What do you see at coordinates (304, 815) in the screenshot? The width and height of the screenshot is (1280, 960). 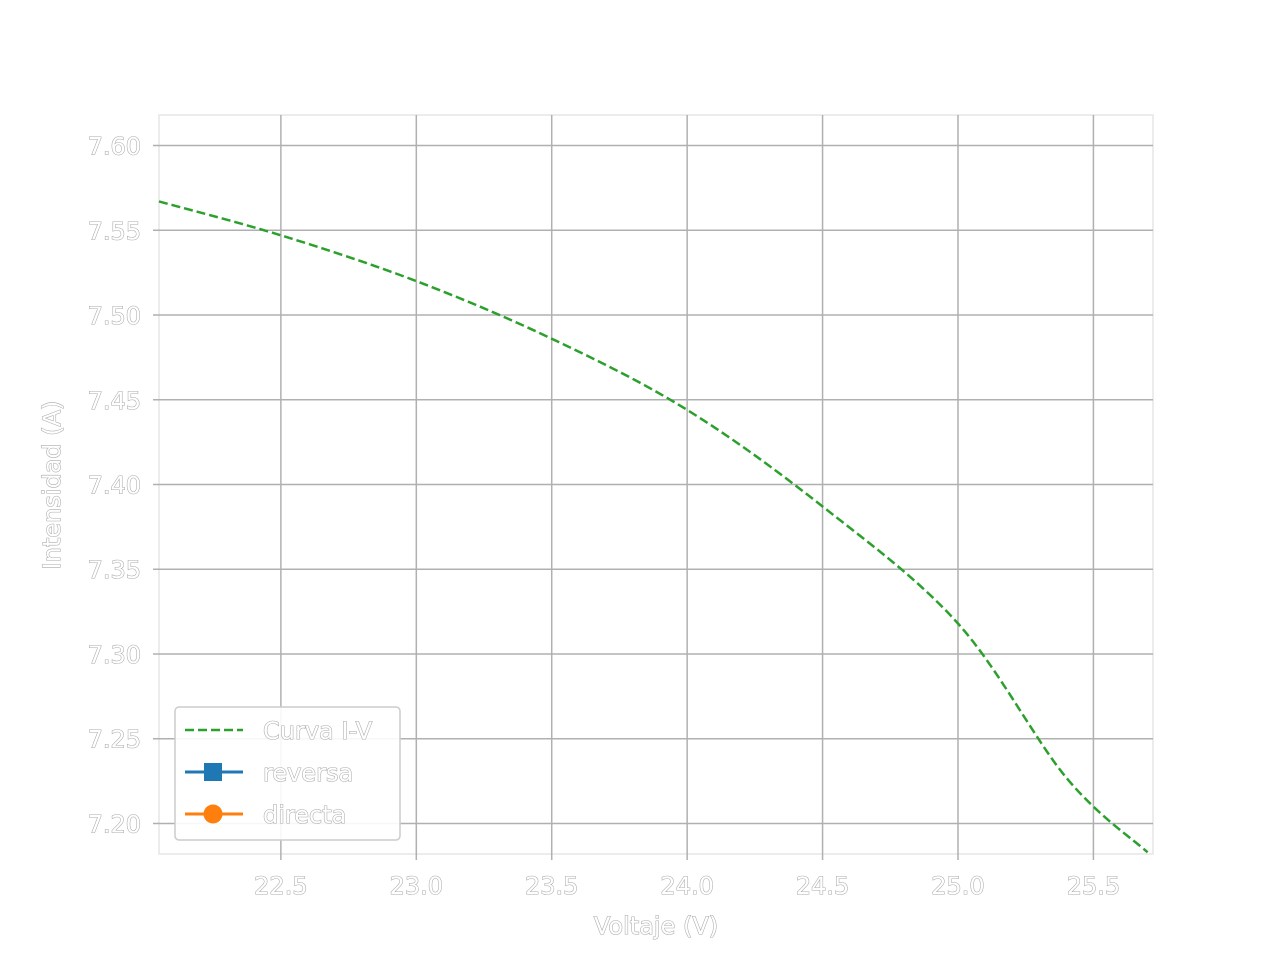 I see `legend-label-directa: directa` at bounding box center [304, 815].